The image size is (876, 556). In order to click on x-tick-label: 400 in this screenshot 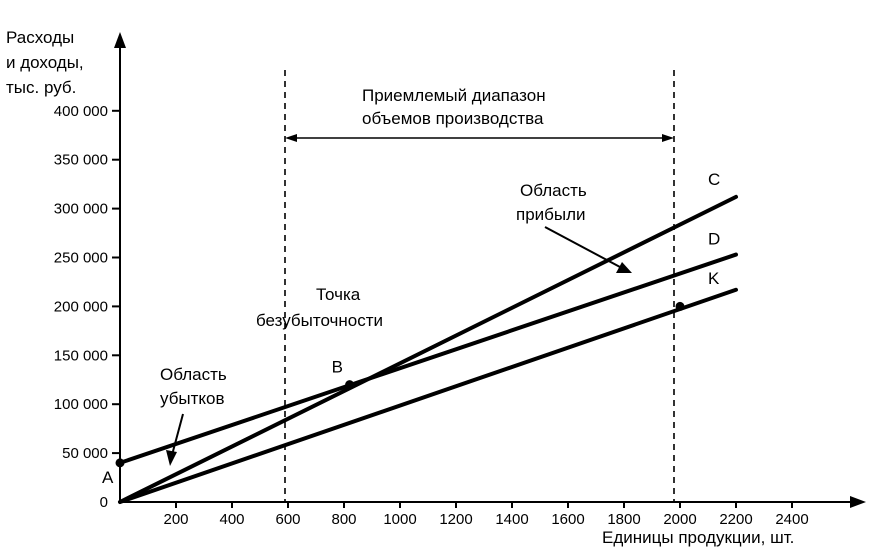, I will do `click(231, 519)`.